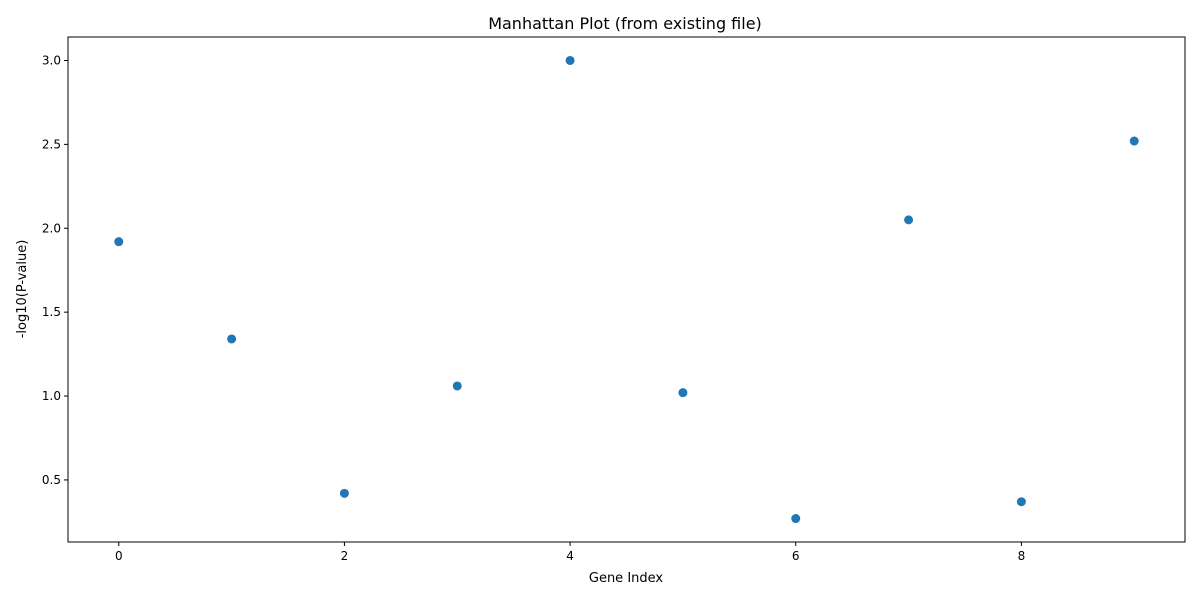 The height and width of the screenshot is (600, 1200). What do you see at coordinates (345, 556) in the screenshot?
I see `x-tick-label: 2` at bounding box center [345, 556].